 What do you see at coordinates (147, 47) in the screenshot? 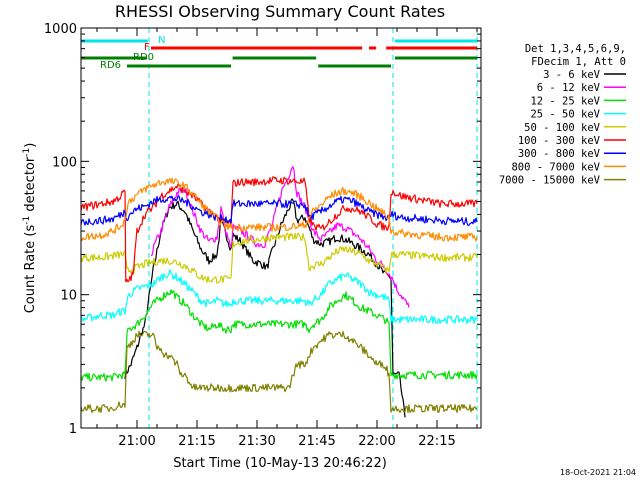
I see `flag-label-f: F` at bounding box center [147, 47].